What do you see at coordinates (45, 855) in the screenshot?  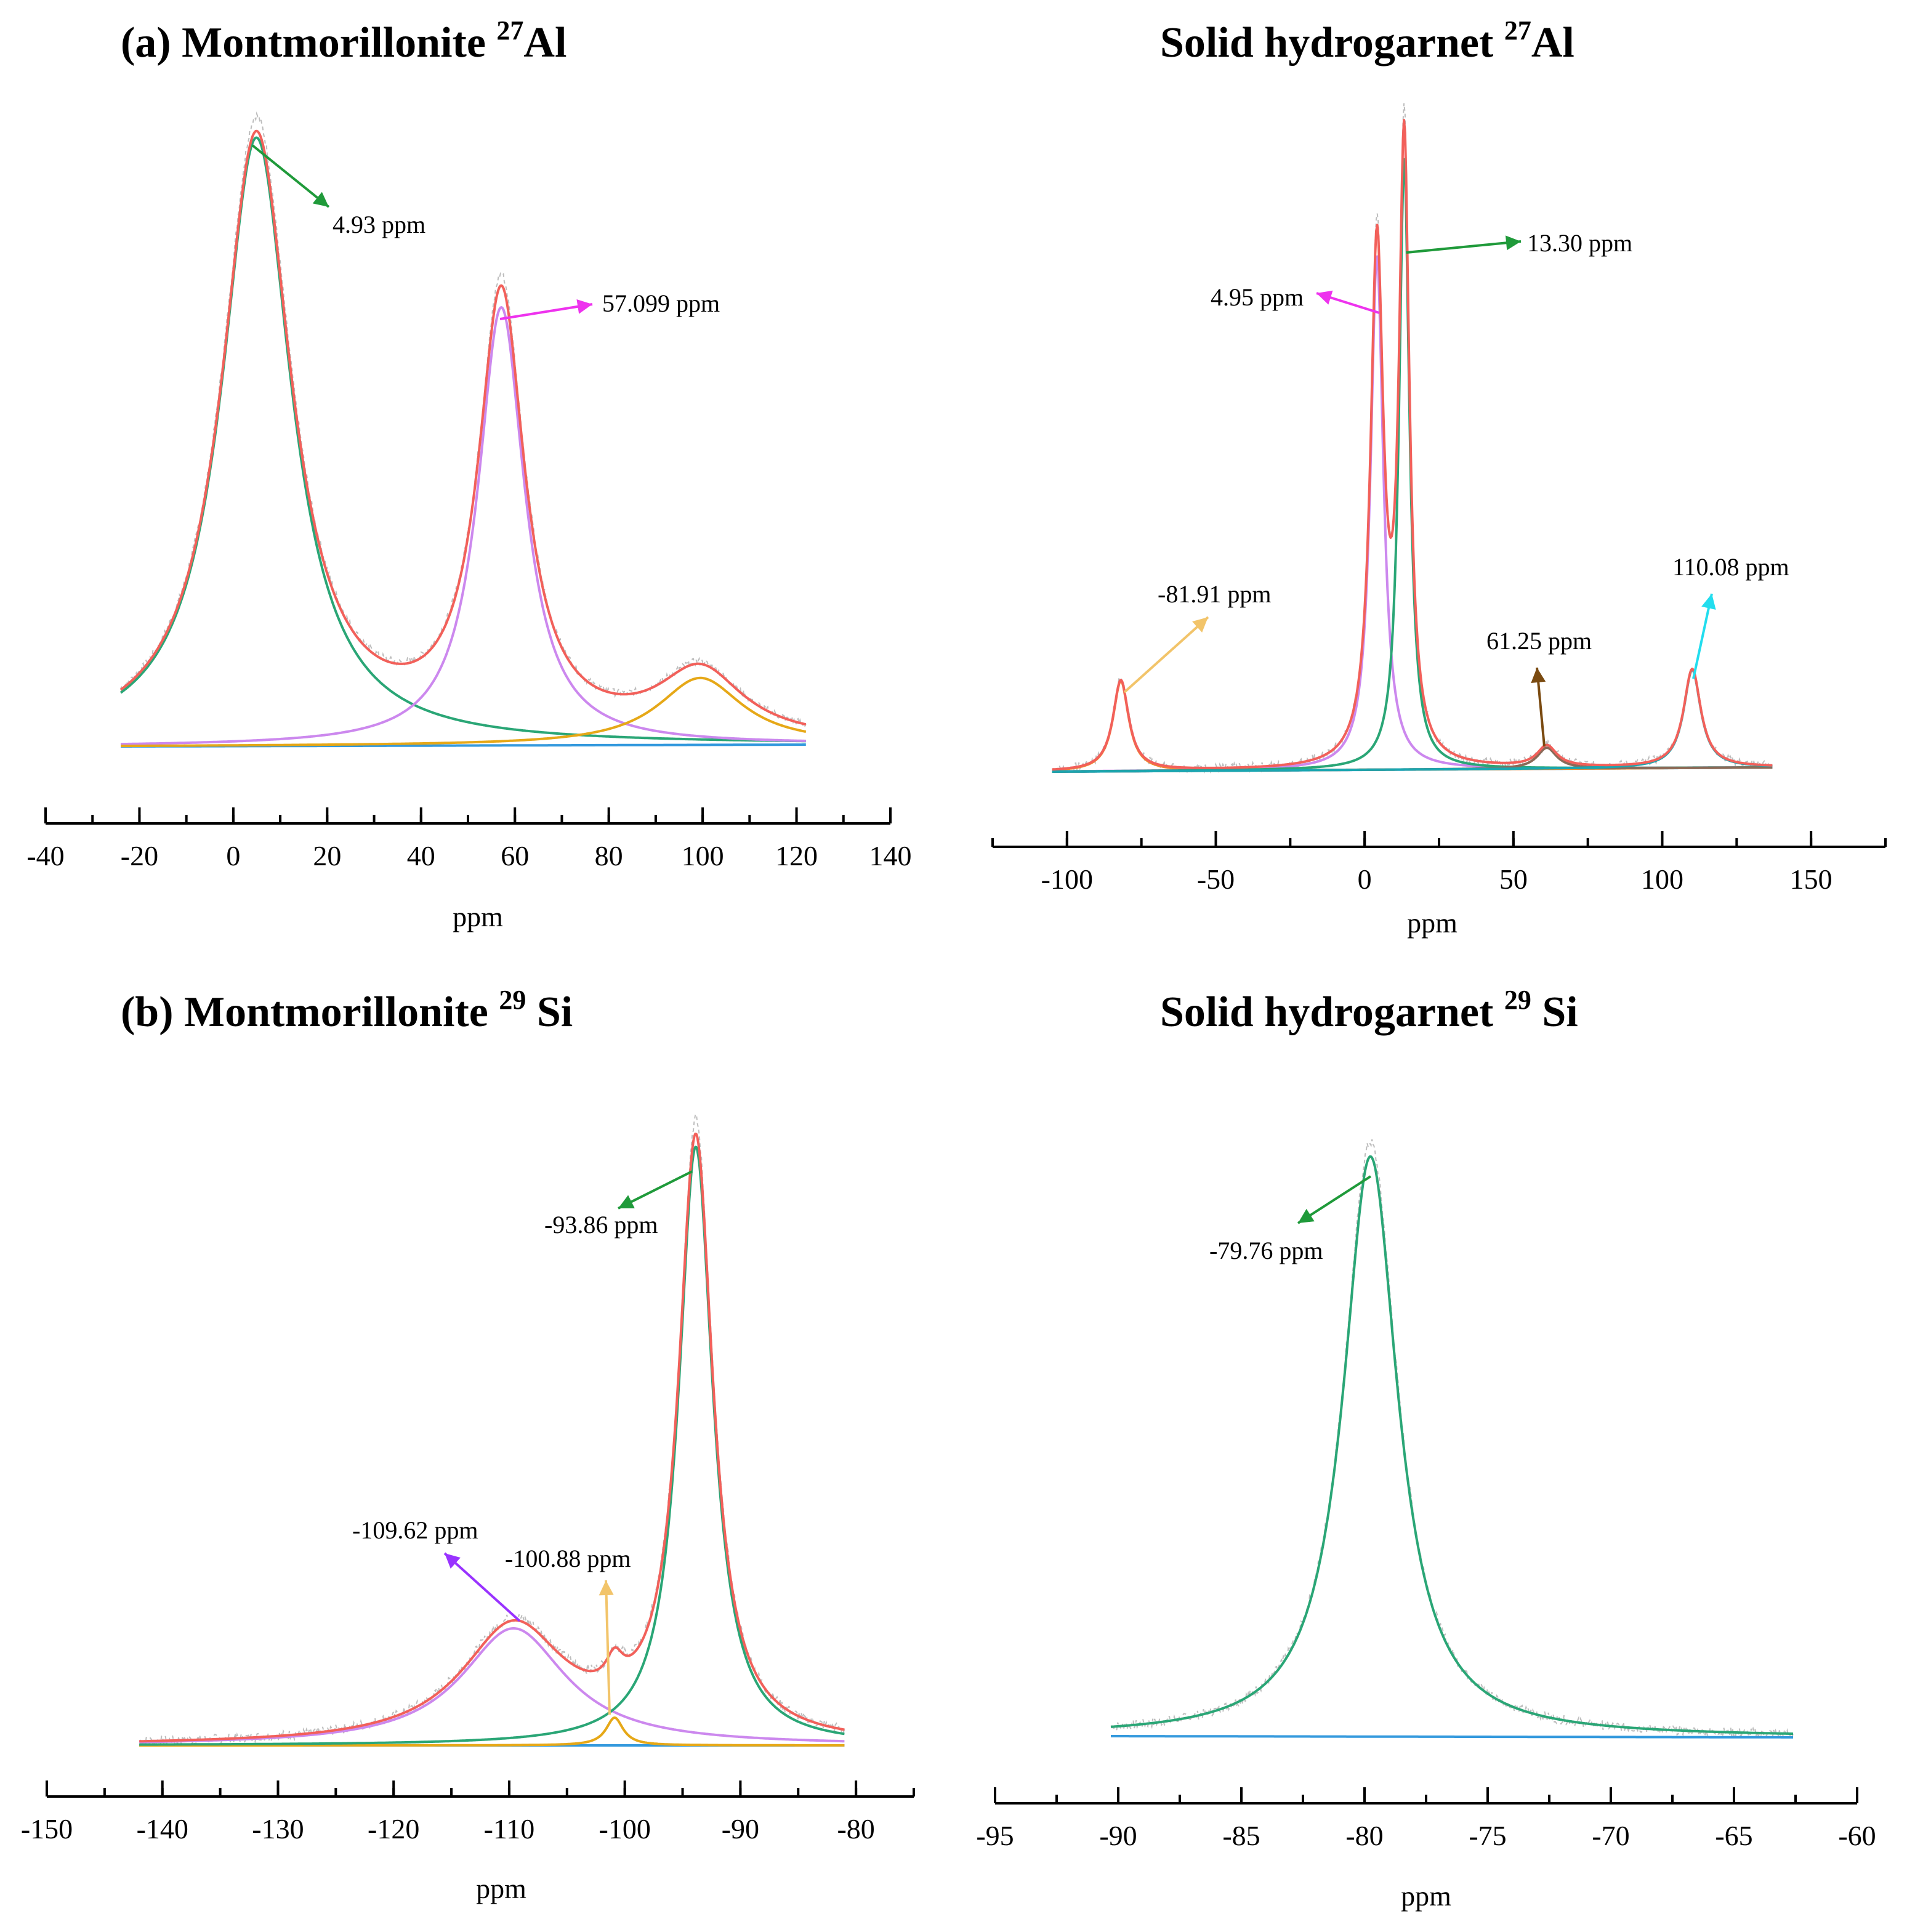 I see `x-tick-label: -40` at bounding box center [45, 855].